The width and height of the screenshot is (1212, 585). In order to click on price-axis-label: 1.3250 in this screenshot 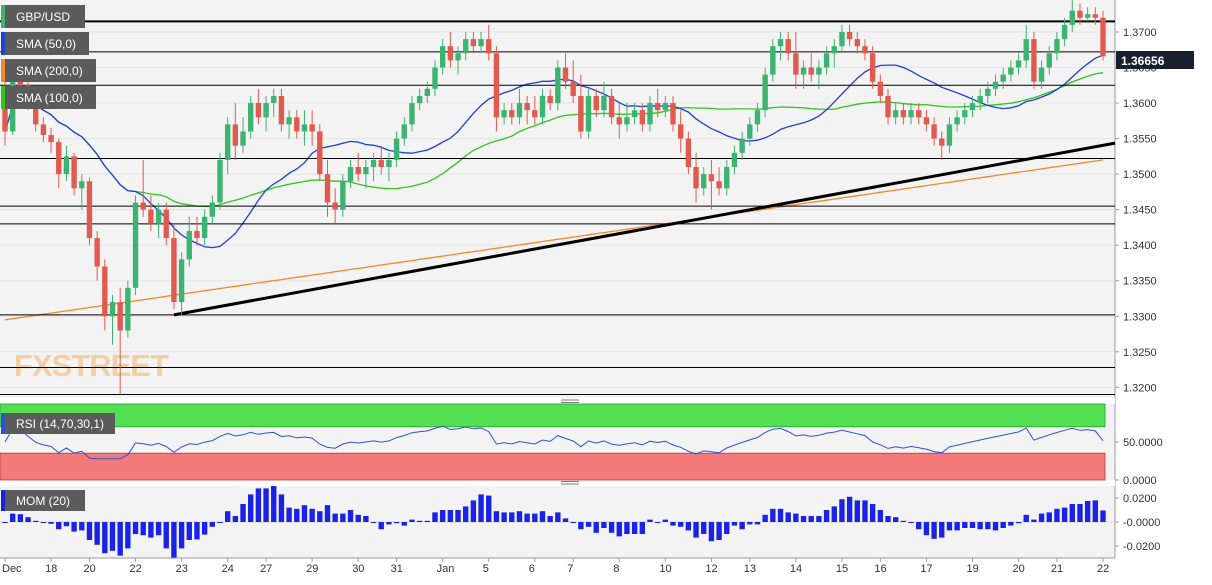, I will do `click(1140, 353)`.